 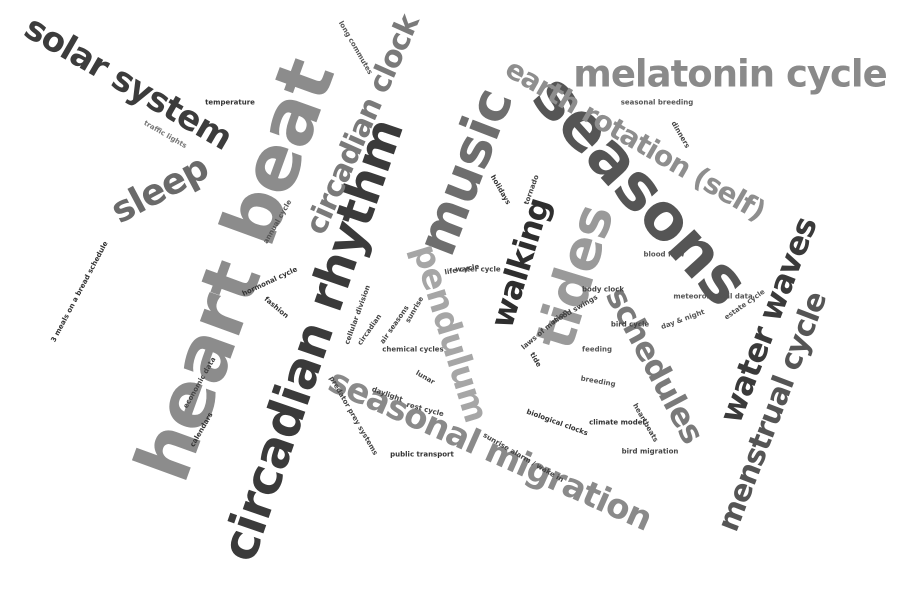 What do you see at coordinates (682, 319) in the screenshot?
I see `cloud-word: day & night` at bounding box center [682, 319].